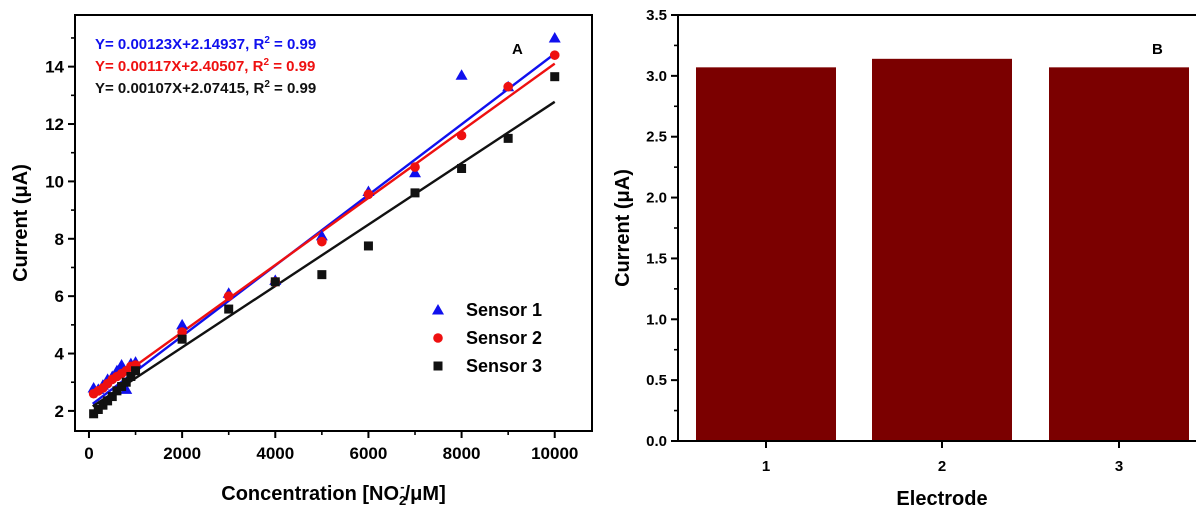 The image size is (1196, 511). I want to click on y-tick-label: 10, so click(54, 181).